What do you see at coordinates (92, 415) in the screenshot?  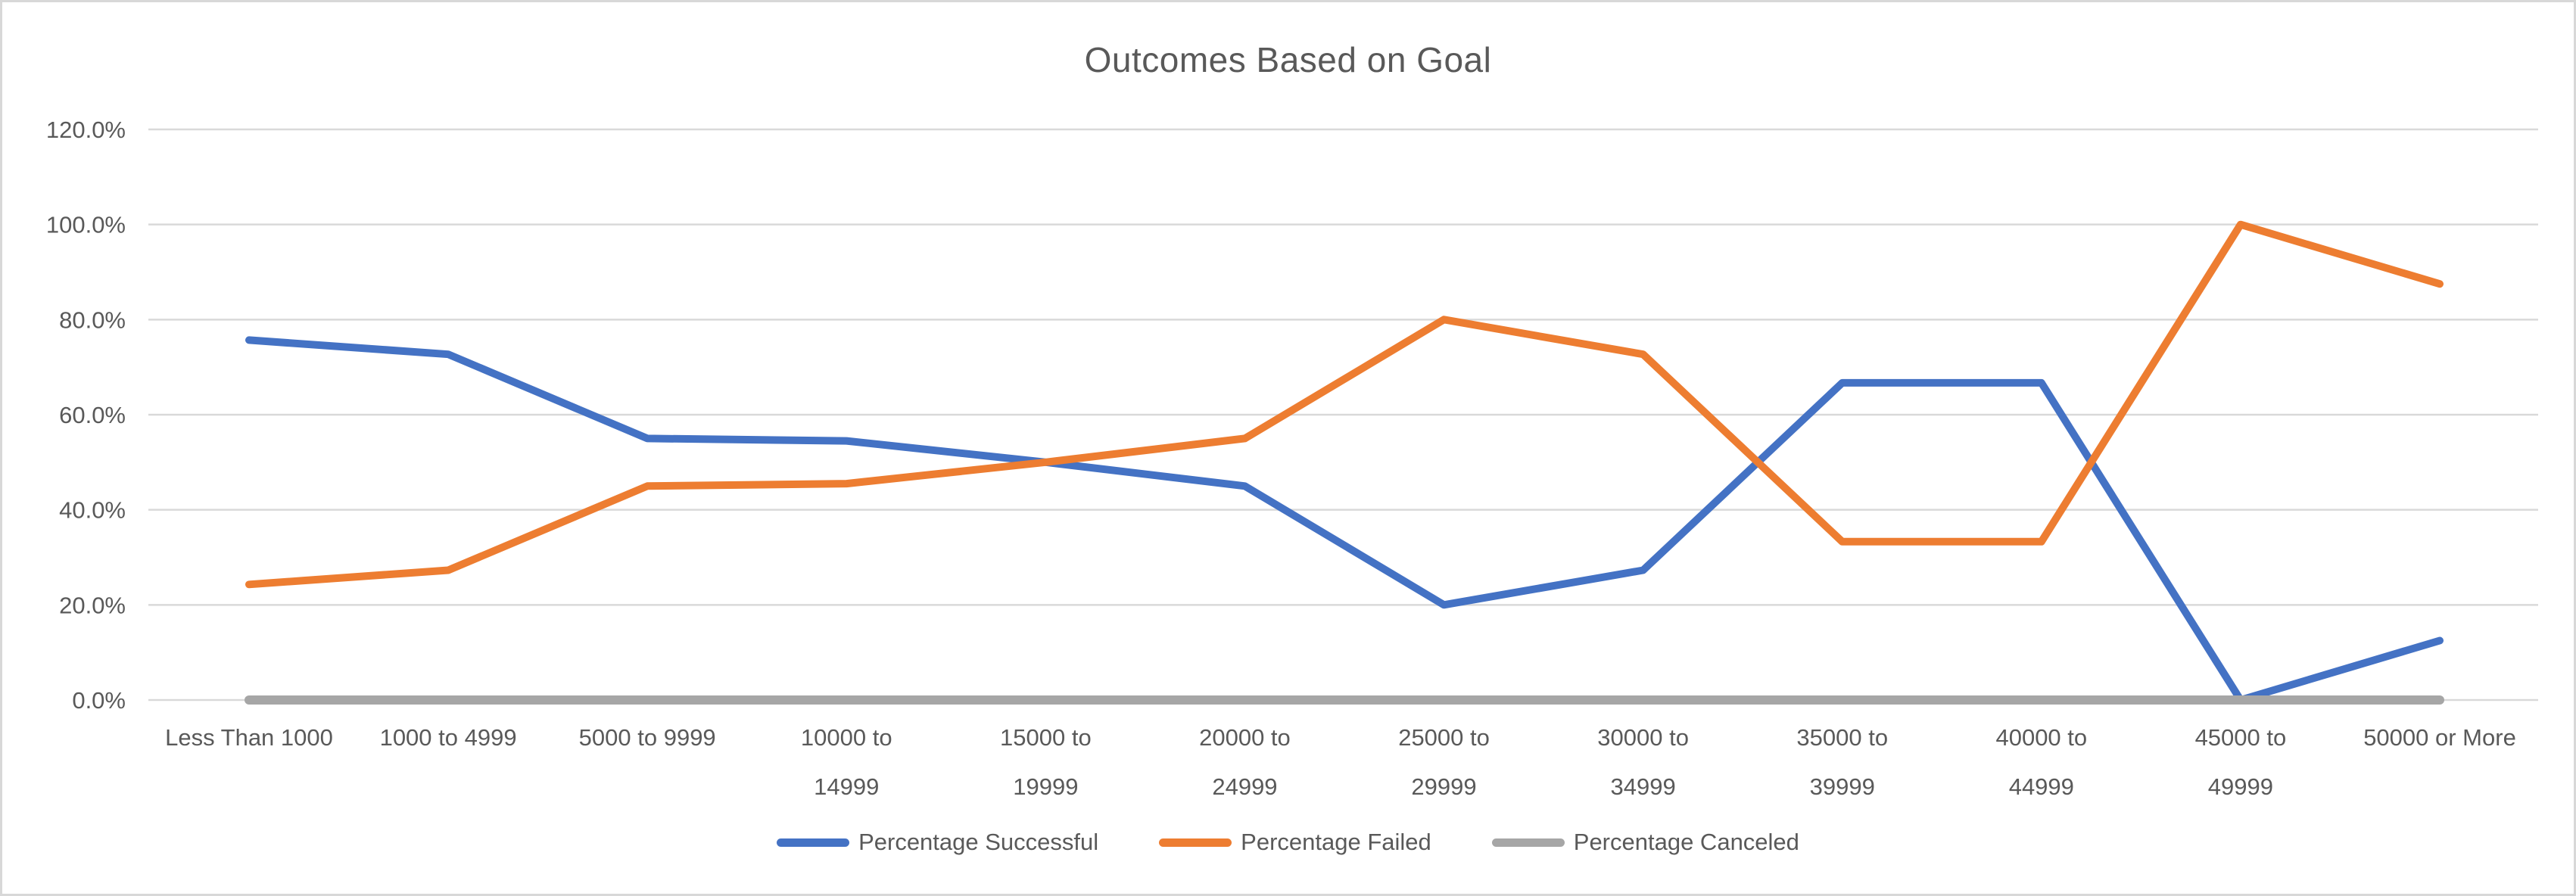 I see `y-axis-tick-label: 60.0%` at bounding box center [92, 415].